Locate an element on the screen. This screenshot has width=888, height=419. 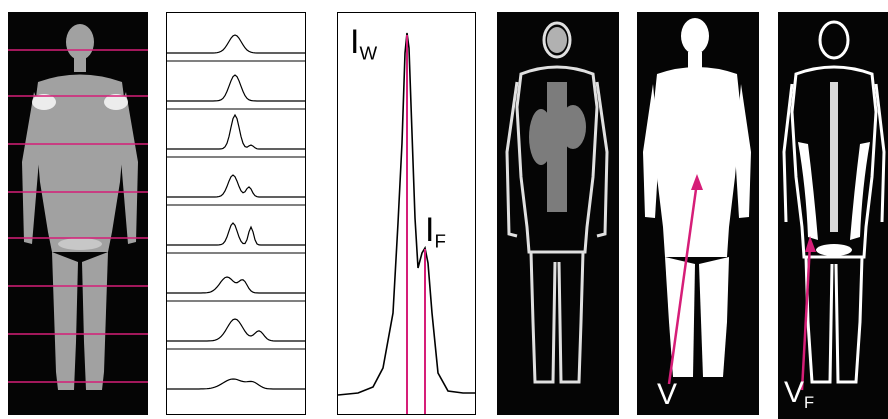
v-label: V is located at coordinates (667, 394).